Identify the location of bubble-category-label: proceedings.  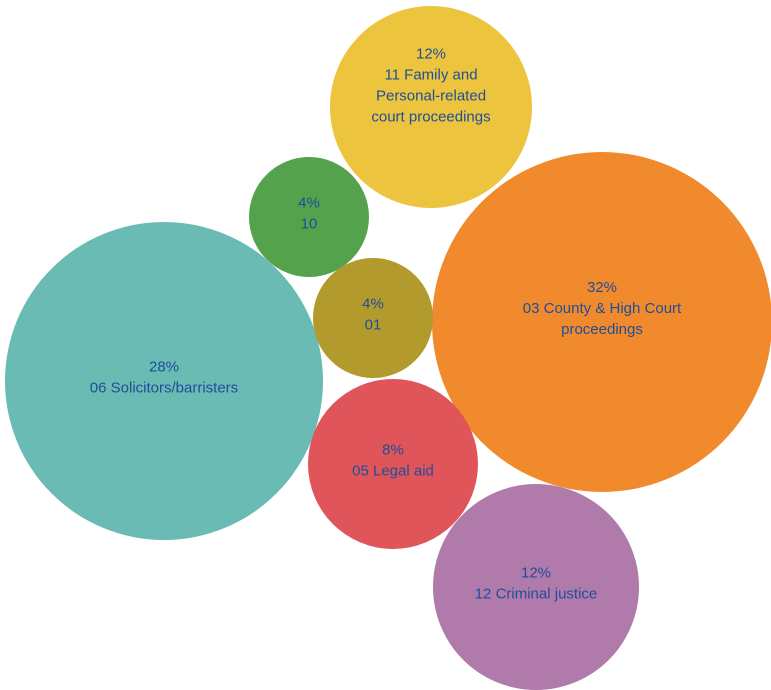
(602, 329).